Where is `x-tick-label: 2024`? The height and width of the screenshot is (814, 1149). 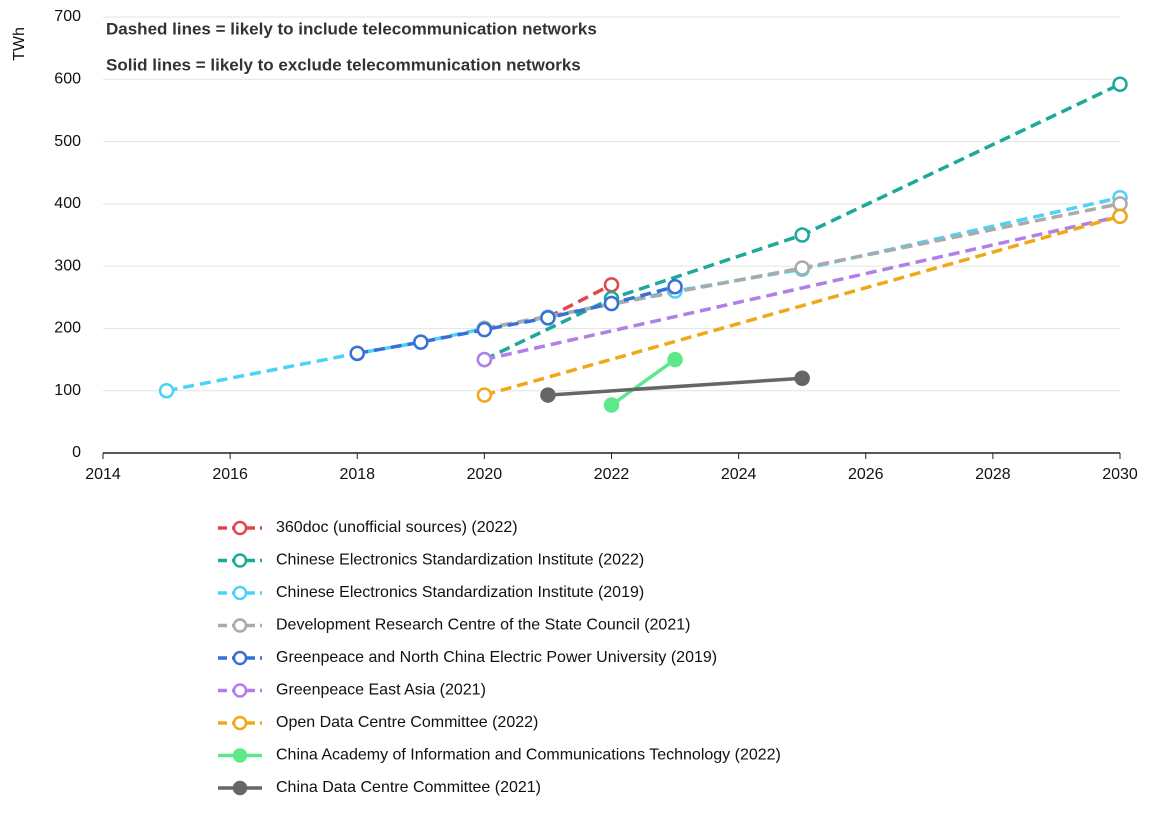 x-tick-label: 2024 is located at coordinates (739, 474).